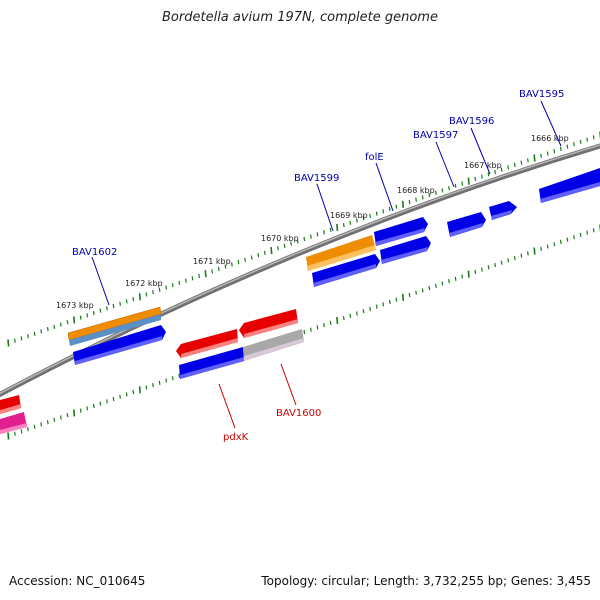  I want to click on gene-pdxk-reverse-shade, so click(209, 348).